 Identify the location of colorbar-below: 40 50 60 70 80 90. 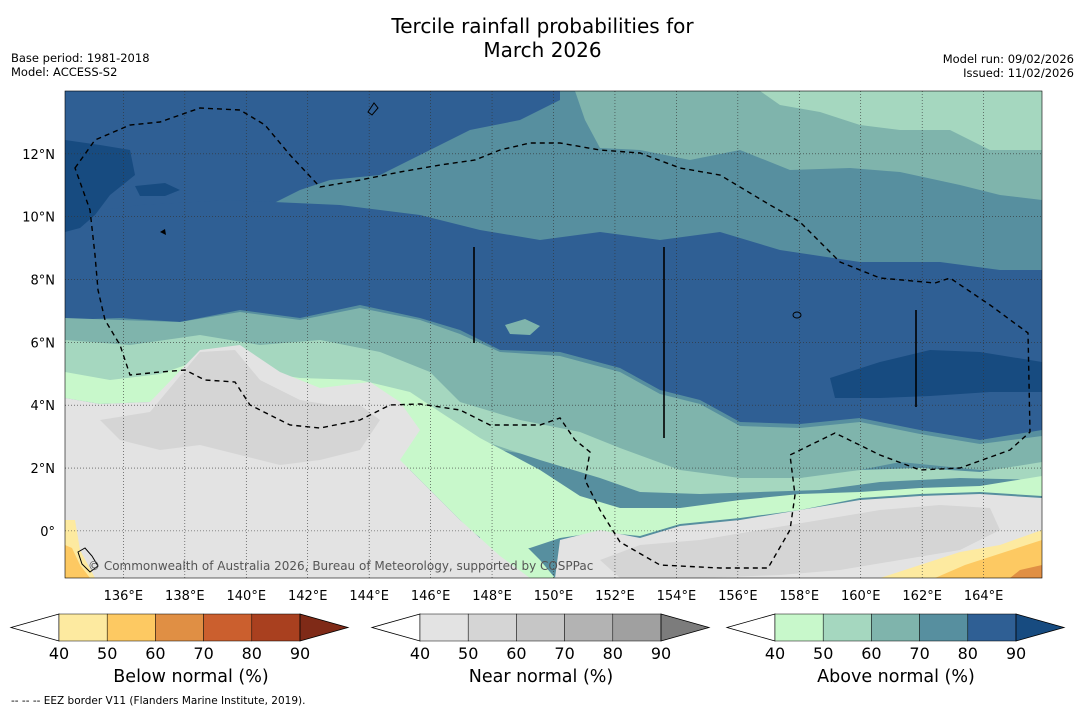
(179, 638).